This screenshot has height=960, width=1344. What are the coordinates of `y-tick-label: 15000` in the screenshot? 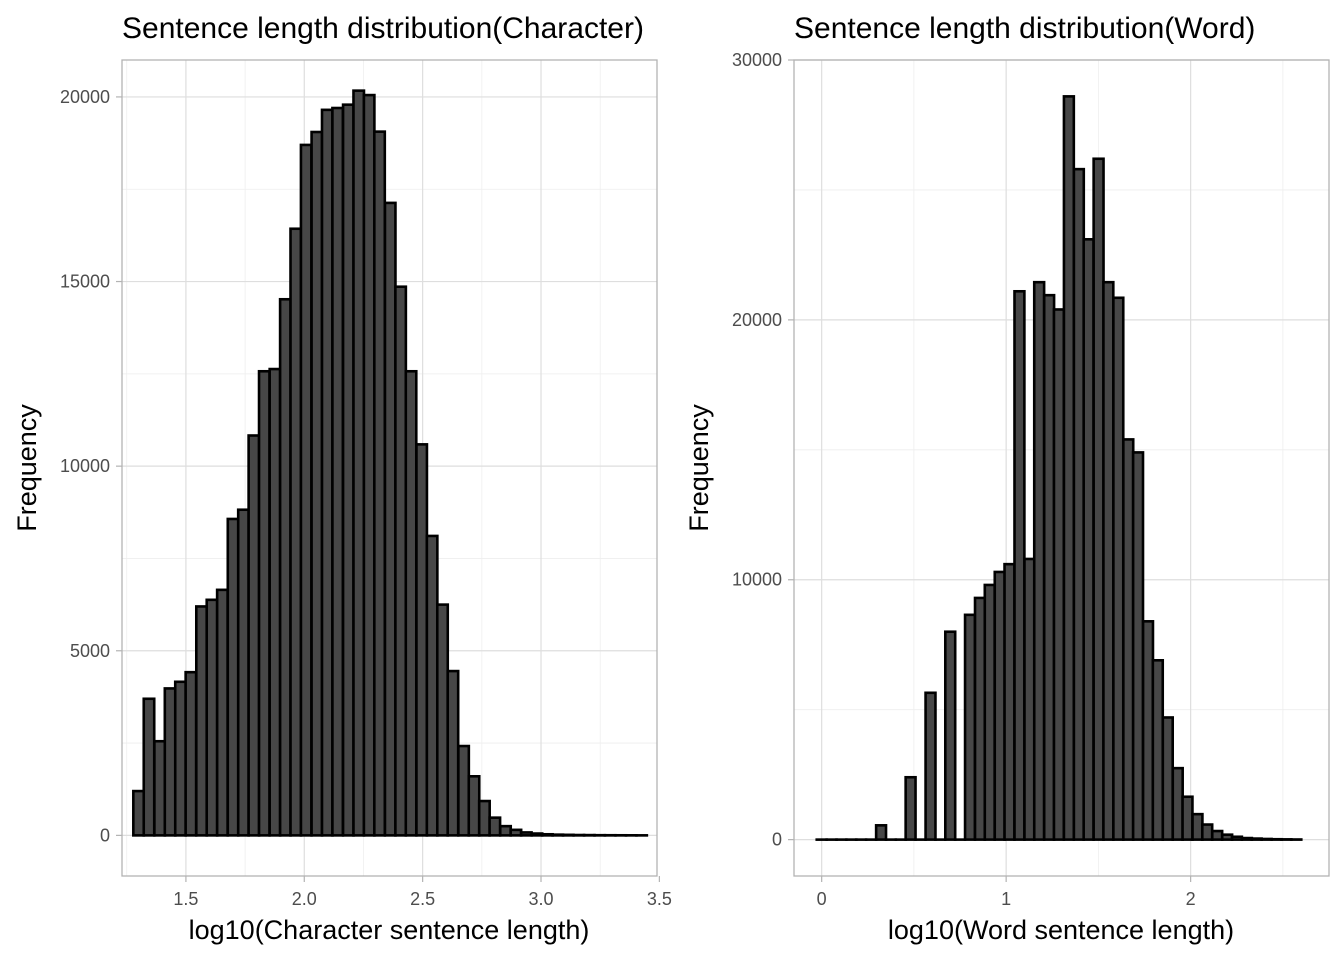 It's located at (85, 282).